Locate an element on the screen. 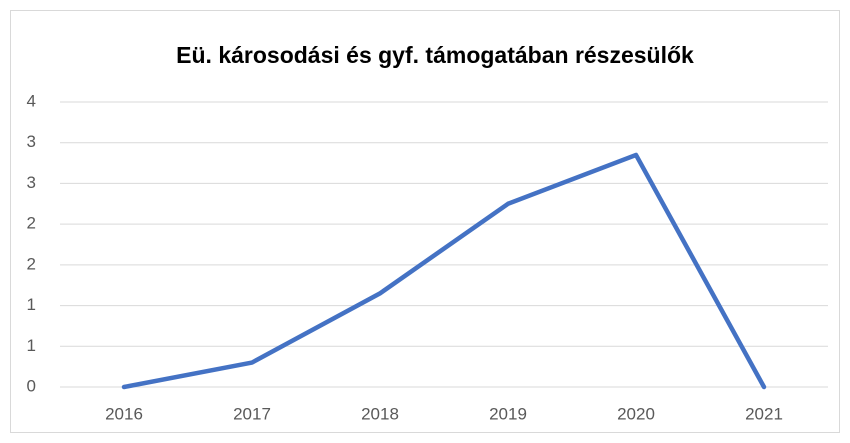  y-tick-label: 4 is located at coordinates (31, 100).